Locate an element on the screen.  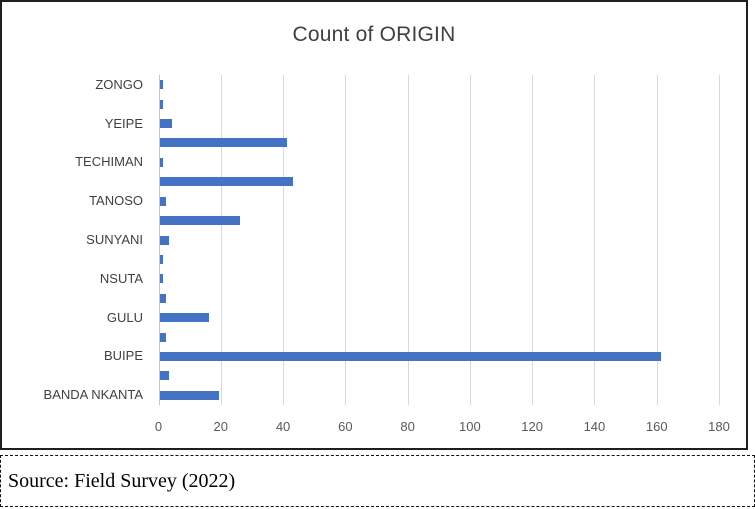
x-tick-label: 180 is located at coordinates (719, 426).